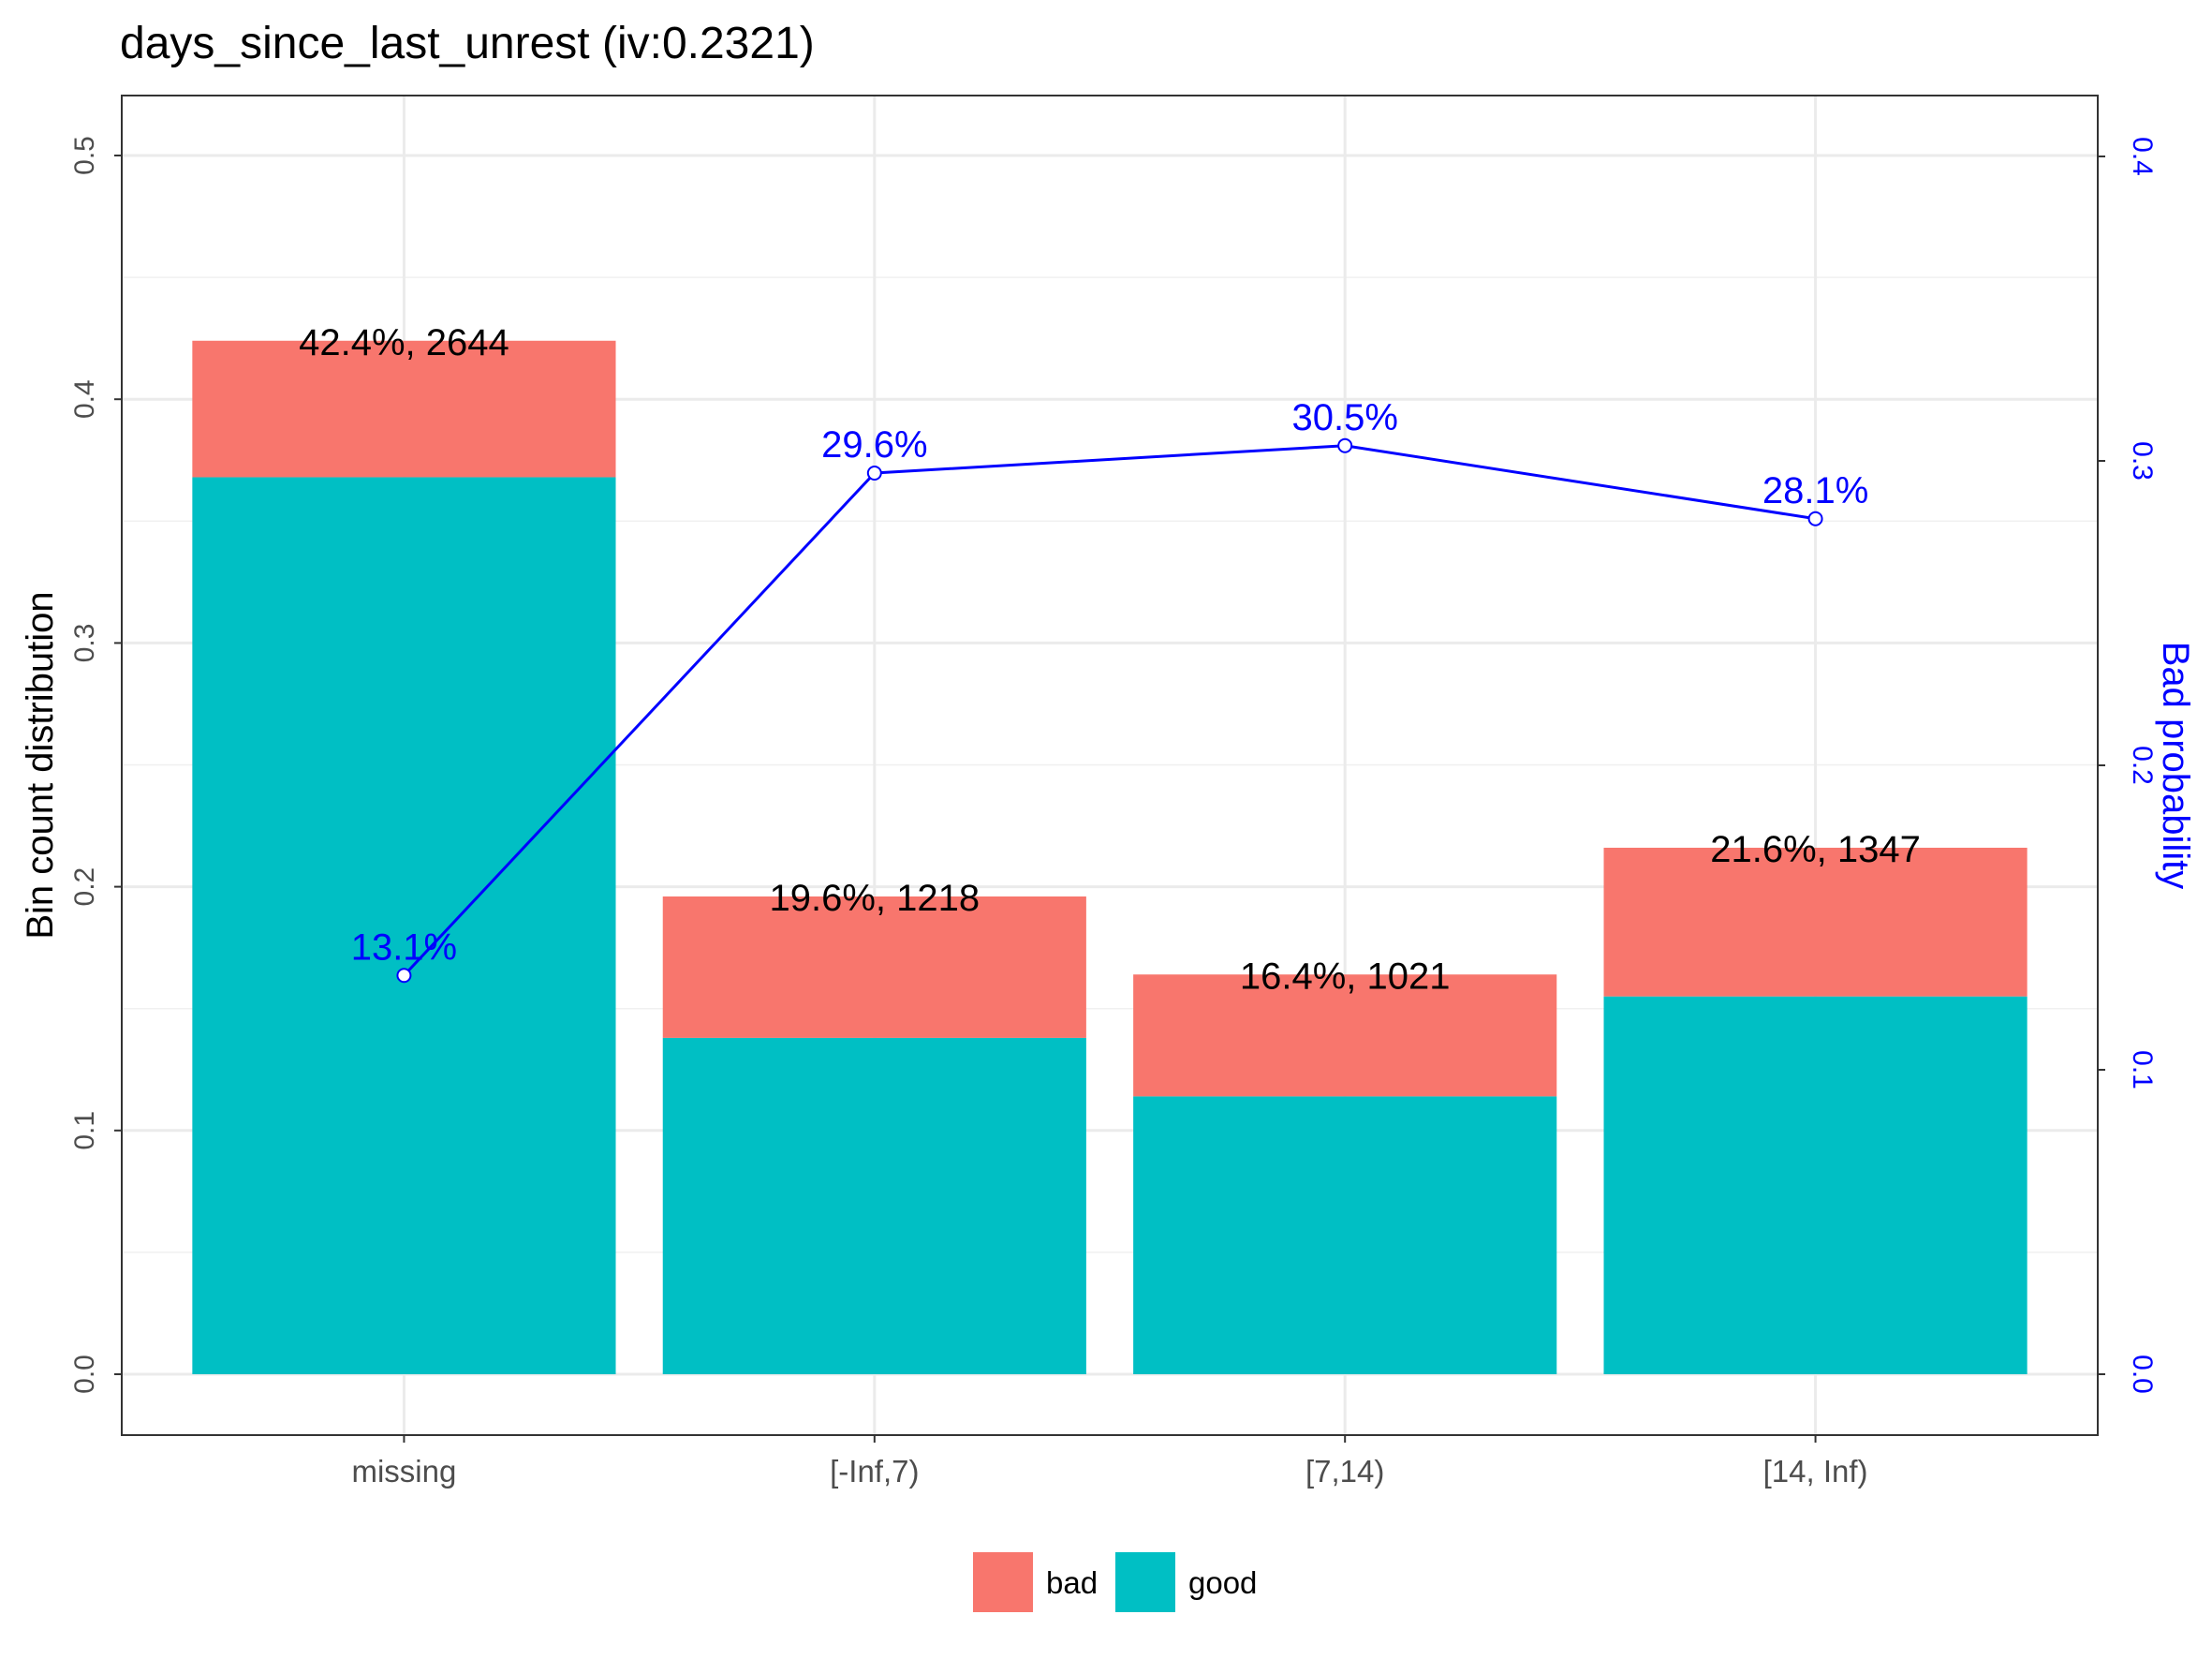 This screenshot has height=1659, width=2212. What do you see at coordinates (1346, 976) in the screenshot?
I see `bar-label: 16.4%, 1021` at bounding box center [1346, 976].